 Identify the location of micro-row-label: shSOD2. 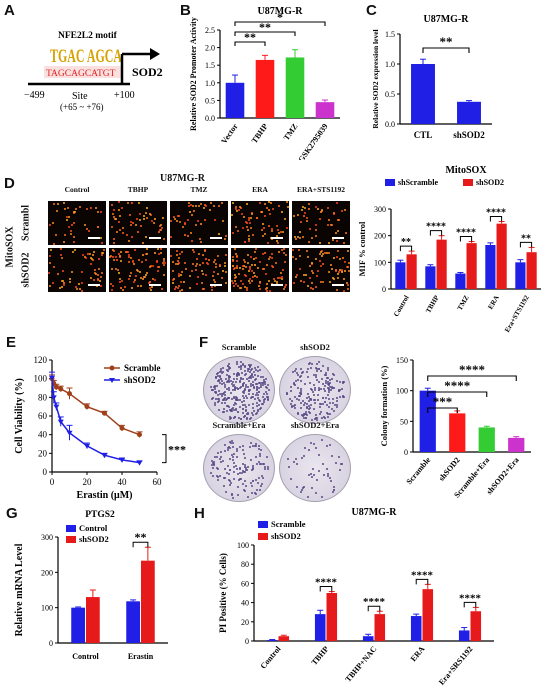
(26, 270).